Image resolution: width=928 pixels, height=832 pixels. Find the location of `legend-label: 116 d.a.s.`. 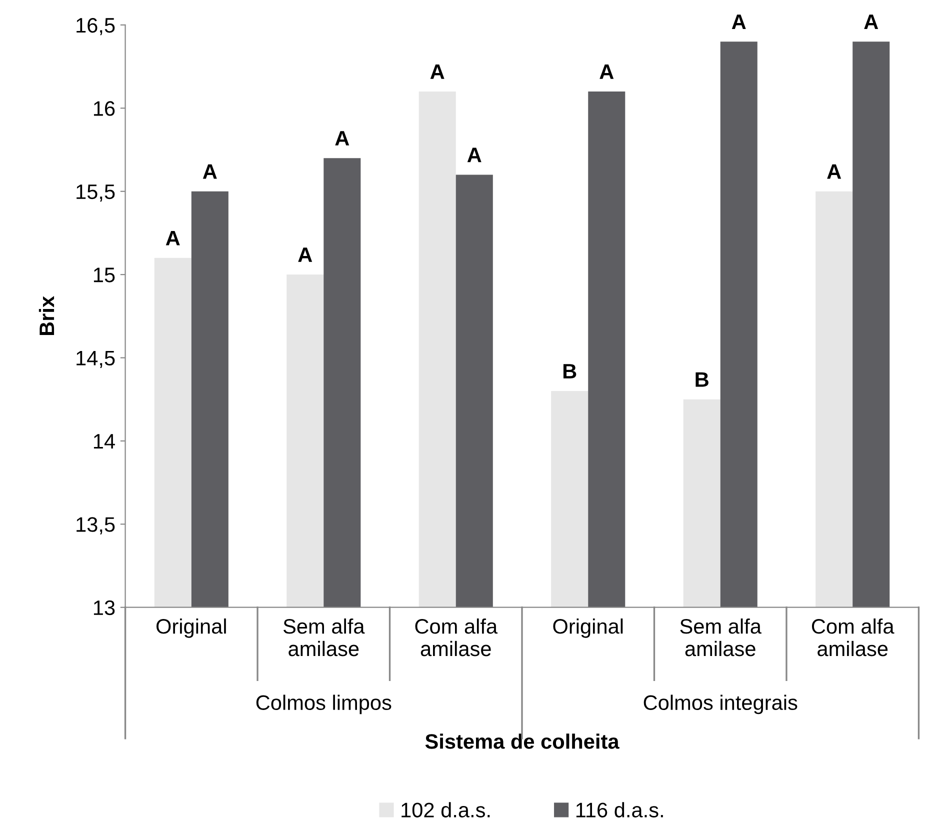

legend-label: 116 d.a.s. is located at coordinates (619, 810).